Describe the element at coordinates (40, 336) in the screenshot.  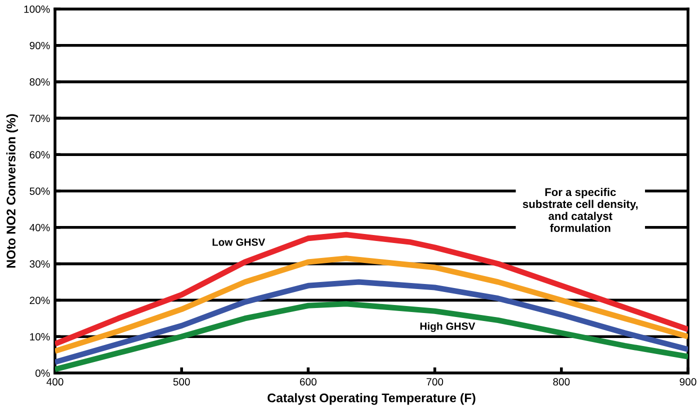
I see `y-tick-label: 10%` at that location.